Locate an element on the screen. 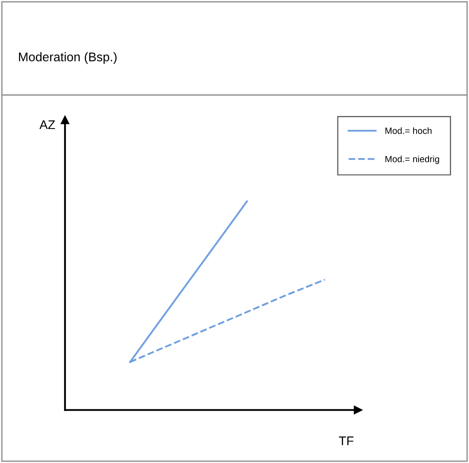 Image resolution: width=469 pixels, height=463 pixels. legend-label: Mod.= niedrig is located at coordinates (412, 160).